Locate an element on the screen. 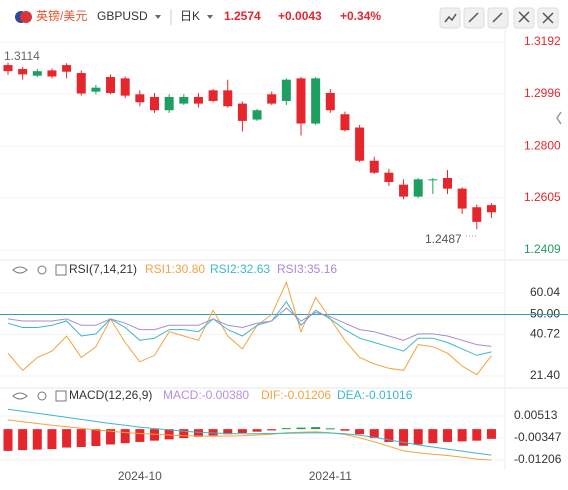 The height and width of the screenshot is (490, 568). toolbar-icons is located at coordinates (499, 17).